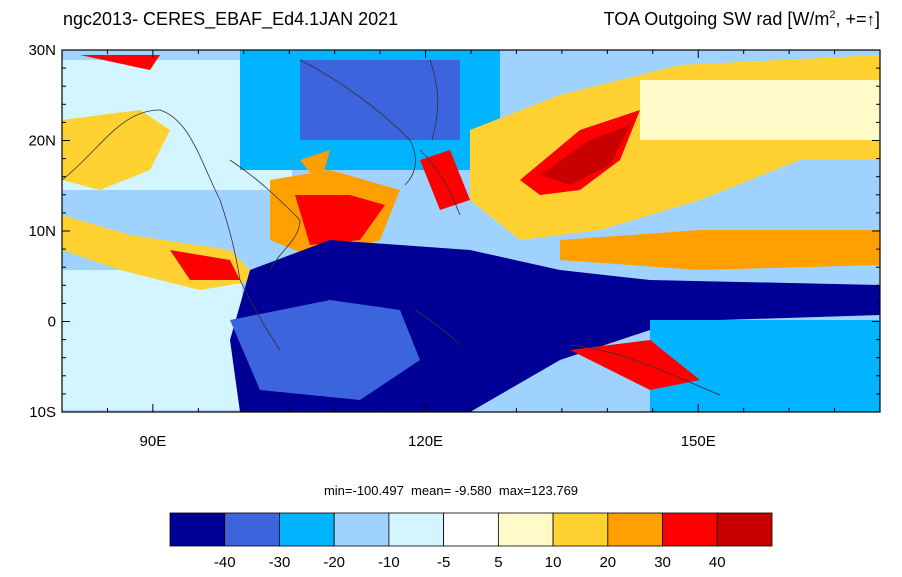  I want to click on variable-title-unit-exponent: 2, so click(832, 15).